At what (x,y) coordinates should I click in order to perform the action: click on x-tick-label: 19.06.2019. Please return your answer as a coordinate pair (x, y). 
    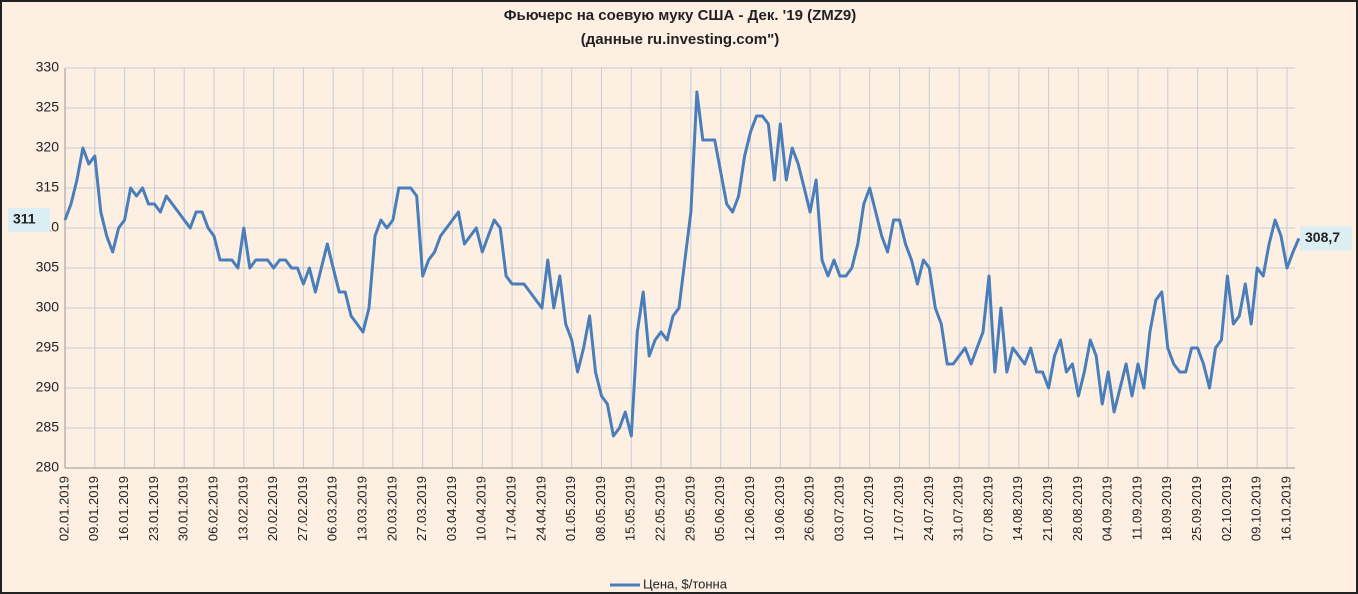
    Looking at the image, I should click on (779, 508).